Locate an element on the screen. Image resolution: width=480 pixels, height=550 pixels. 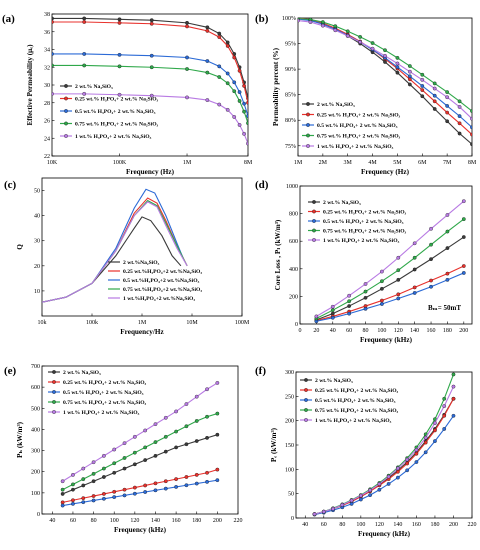
panel-label: (a) is located at coordinates (8, 19).